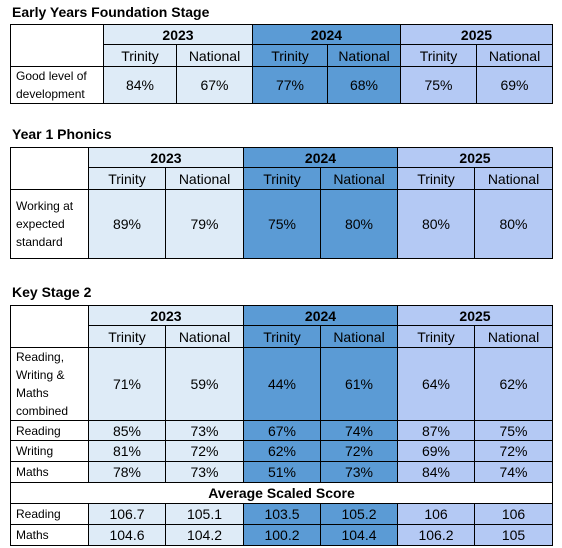  I want to click on value-cell: 59%, so click(204, 384).